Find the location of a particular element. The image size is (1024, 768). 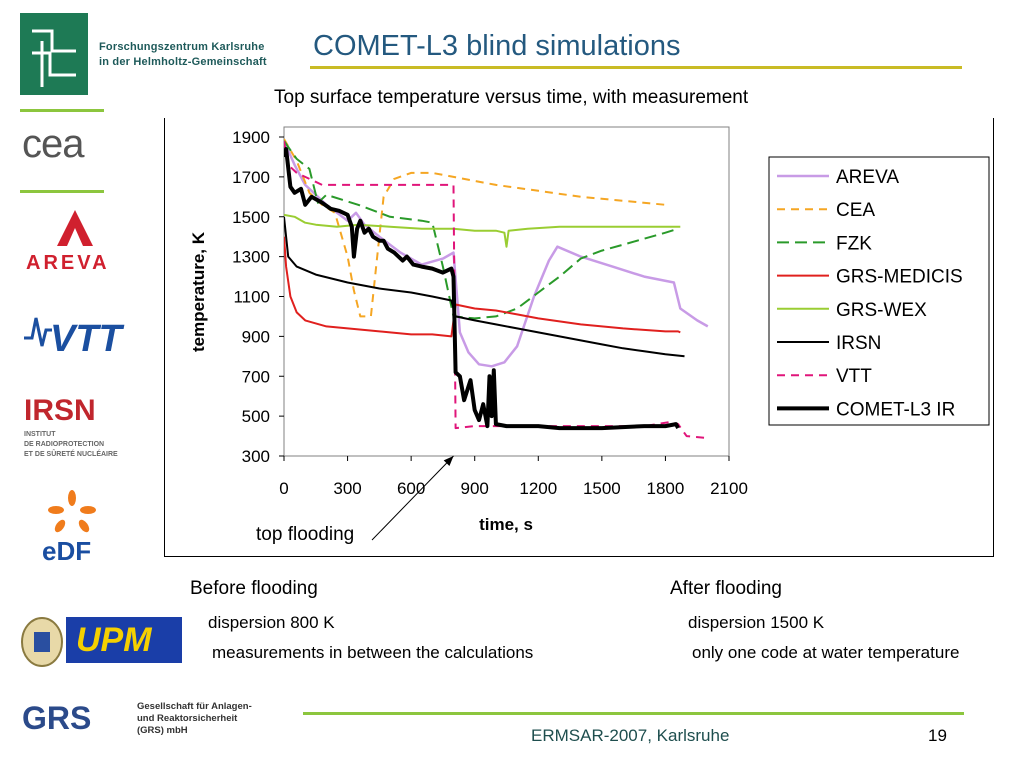

flooding-annotation: top flooding is located at coordinates (305, 534).